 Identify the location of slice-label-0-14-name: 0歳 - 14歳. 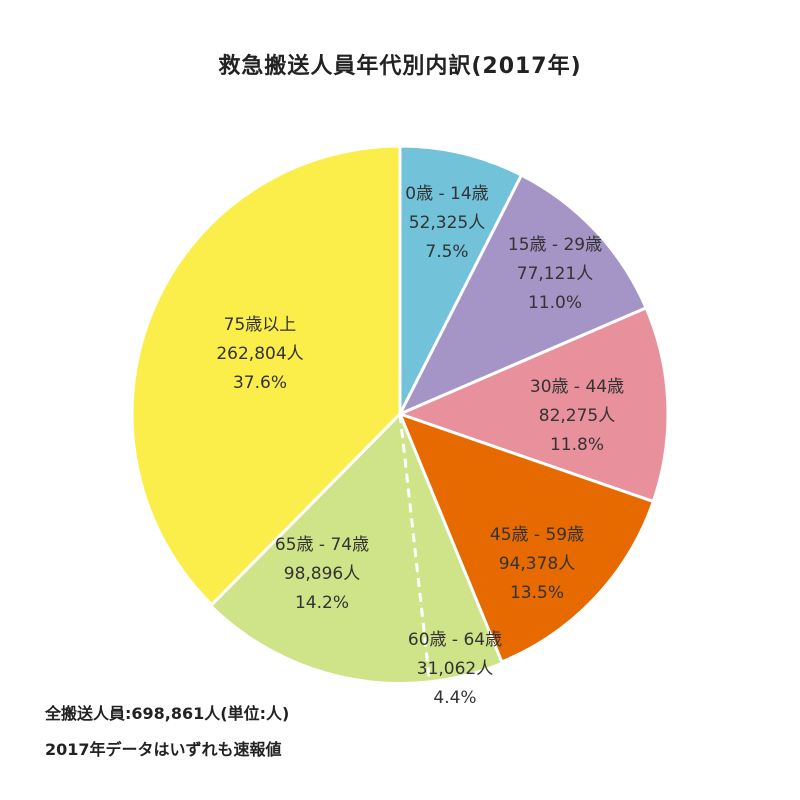
(446, 194).